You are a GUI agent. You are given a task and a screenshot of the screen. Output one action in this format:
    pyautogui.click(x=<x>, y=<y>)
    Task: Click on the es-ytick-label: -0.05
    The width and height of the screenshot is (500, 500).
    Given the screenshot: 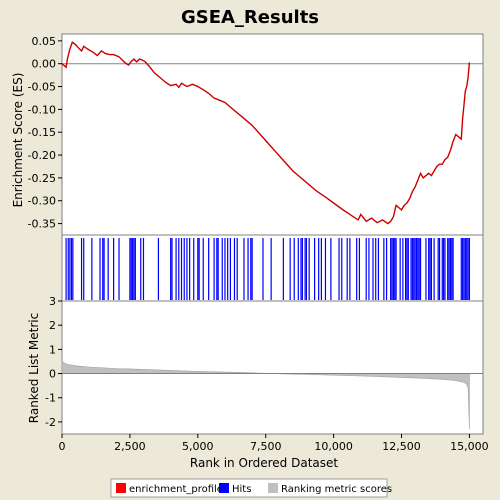 What is the action you would take?
    pyautogui.click(x=42, y=87)
    